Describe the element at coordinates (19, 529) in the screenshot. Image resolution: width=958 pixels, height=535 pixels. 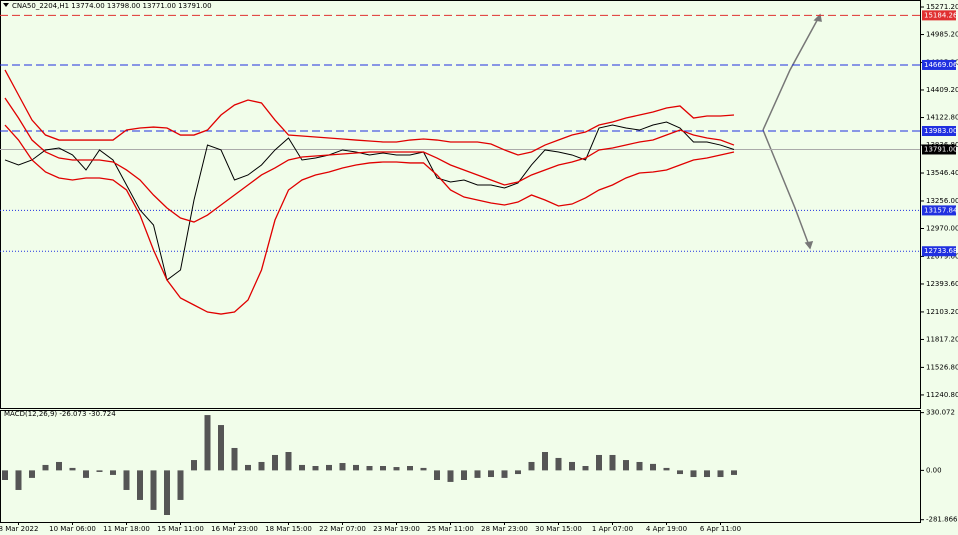
I see `x-tick-label: 8 Mar 2022` at that location.